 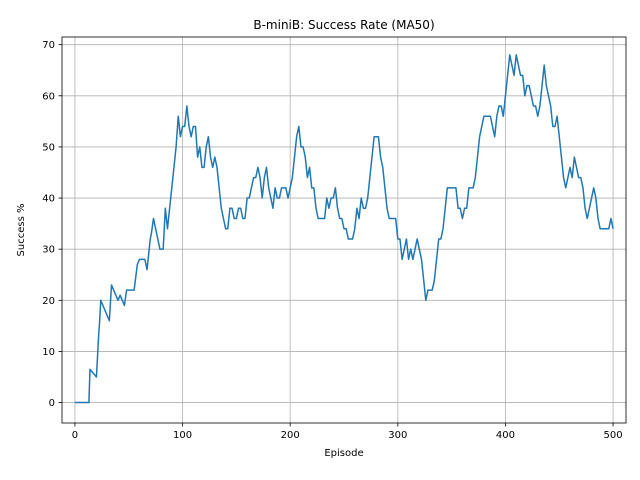 What do you see at coordinates (21, 230) in the screenshot?
I see `y-axis-label: Success %` at bounding box center [21, 230].